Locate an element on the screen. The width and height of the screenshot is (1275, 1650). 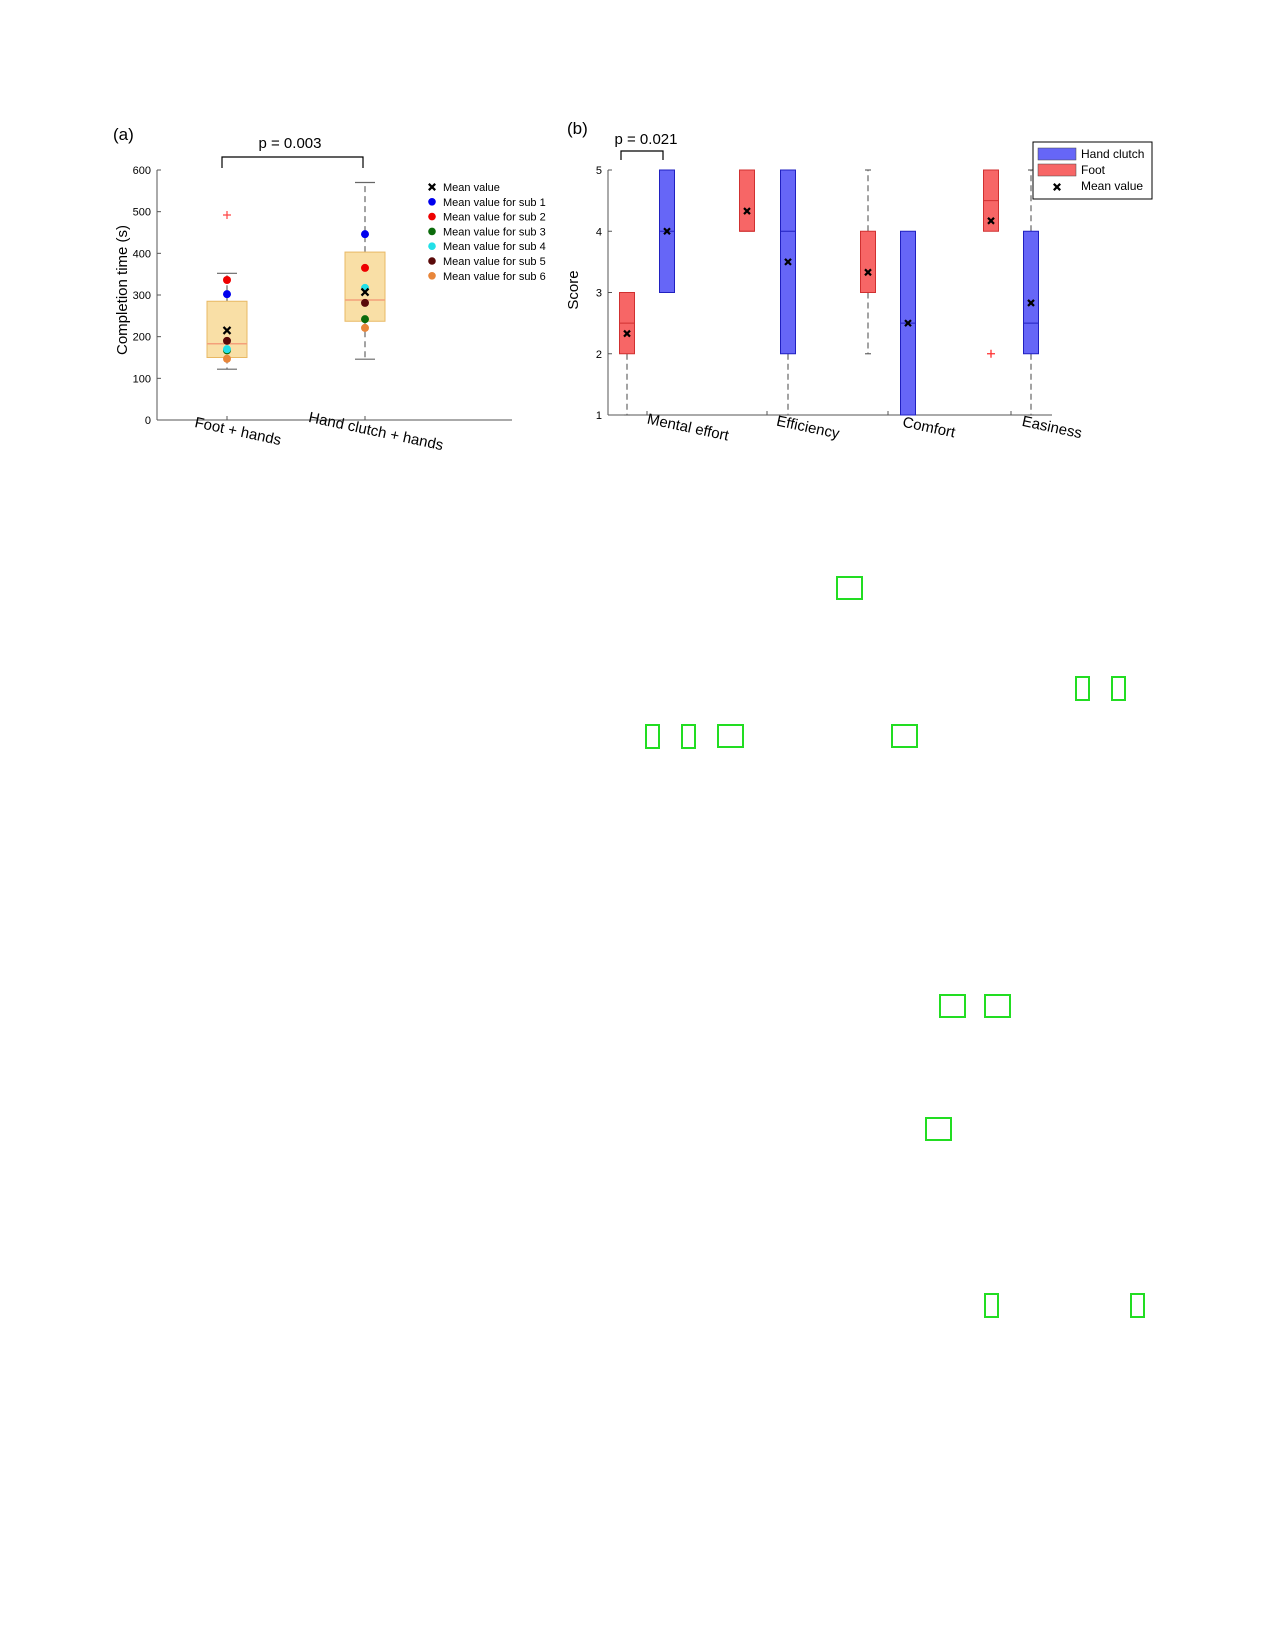
legend-label: Mean value for sub 1 is located at coordinates (494, 203).